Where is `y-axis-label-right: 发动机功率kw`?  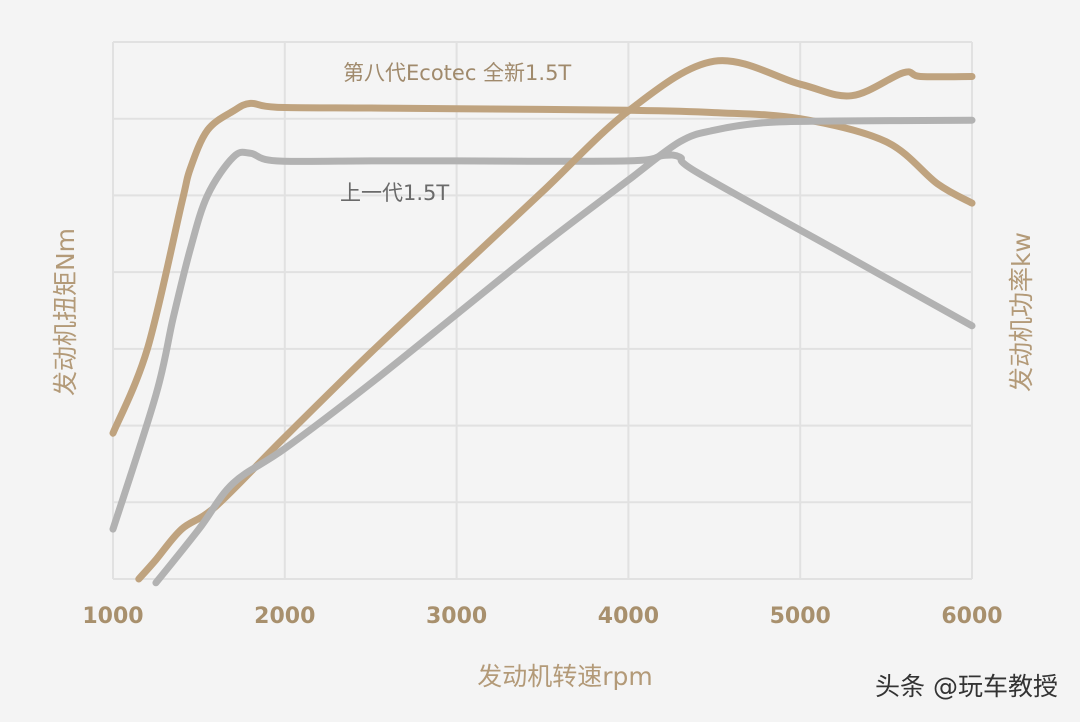
y-axis-label-right: 发动机功率kw is located at coordinates (1021, 312).